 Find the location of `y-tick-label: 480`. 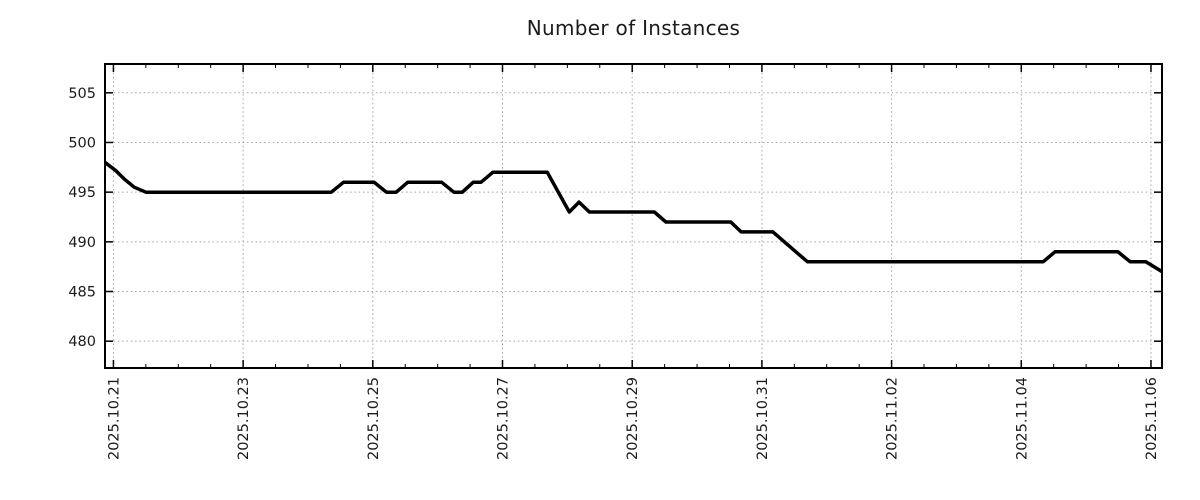

y-tick-label: 480 is located at coordinates (82, 342).